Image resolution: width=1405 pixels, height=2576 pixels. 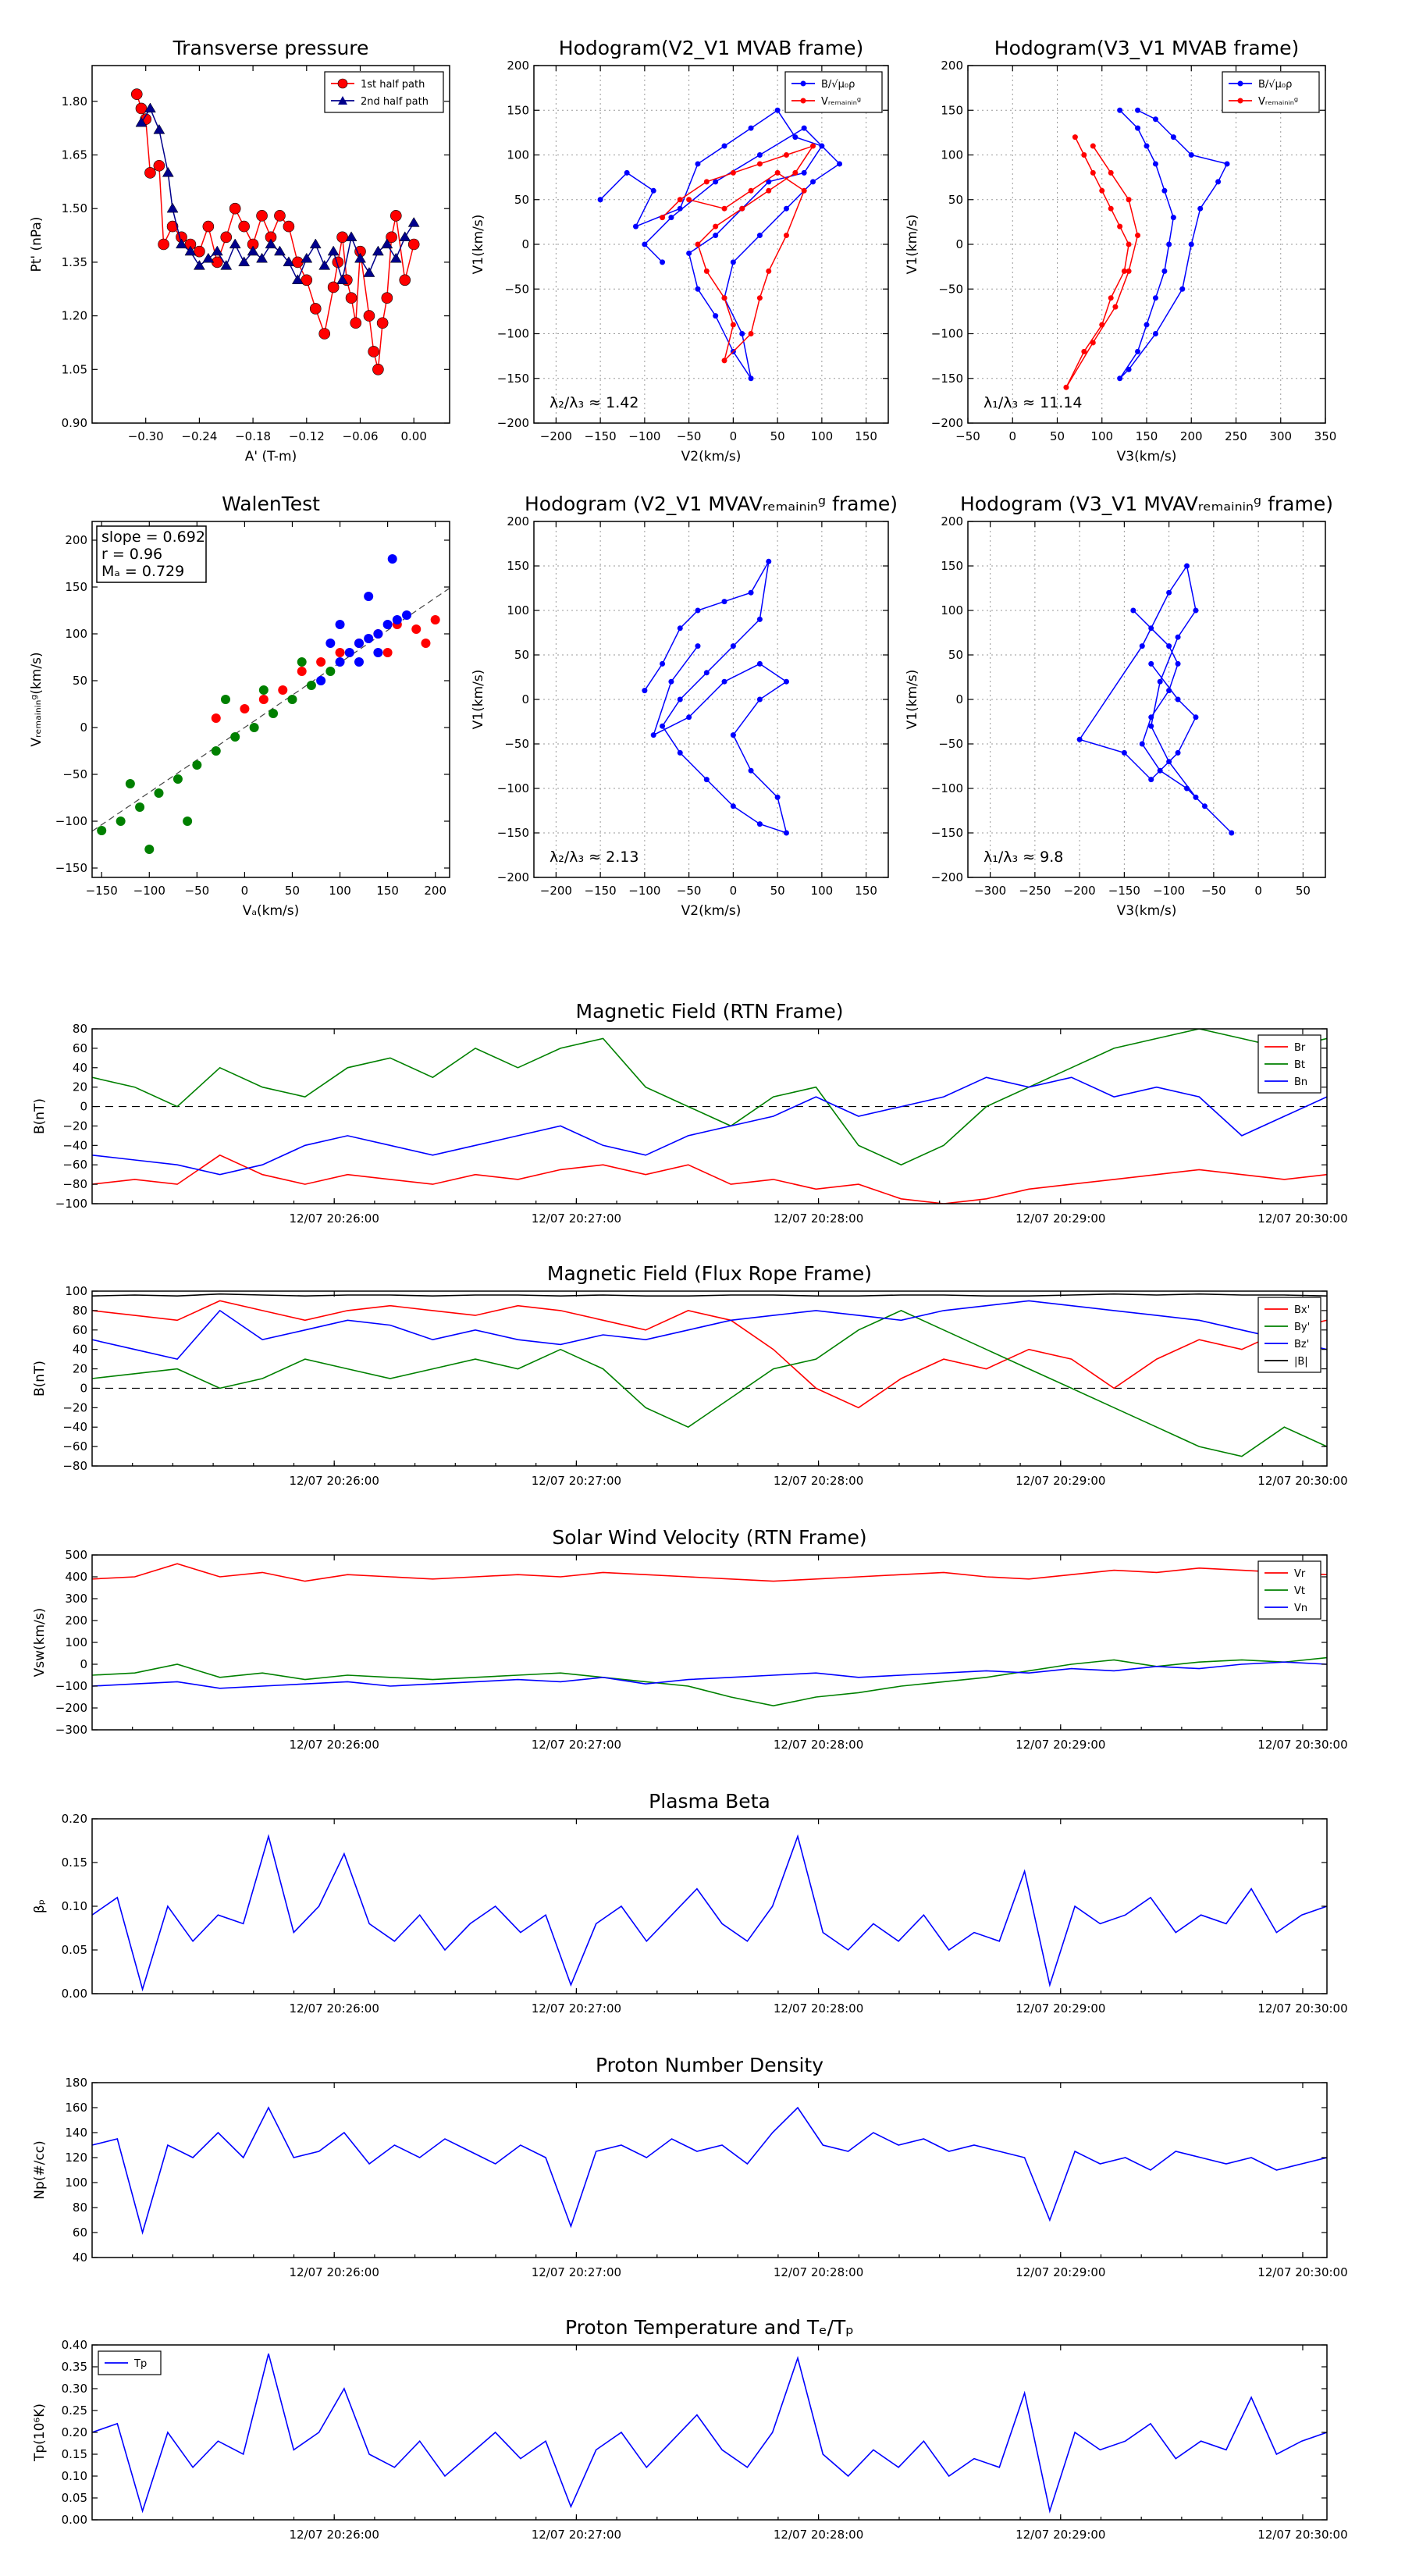 What do you see at coordinates (1299, 1065) in the screenshot?
I see `legend-label: Bt` at bounding box center [1299, 1065].